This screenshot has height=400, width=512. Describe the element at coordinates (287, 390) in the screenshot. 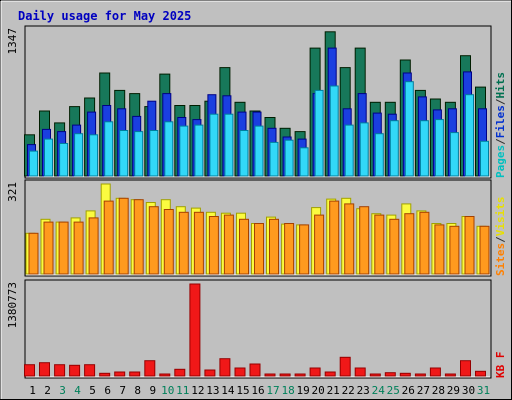

I see `x-tick-label-day-18: 18` at that location.